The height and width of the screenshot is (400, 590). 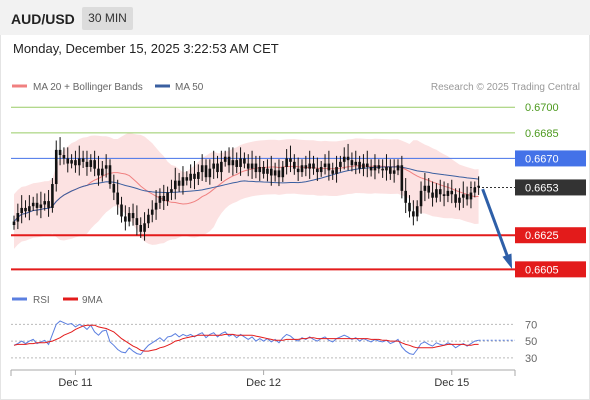 What do you see at coordinates (146, 48) in the screenshot?
I see `timestamp-text: Monday, December 15, 2025 3:22:53 AM CET` at bounding box center [146, 48].